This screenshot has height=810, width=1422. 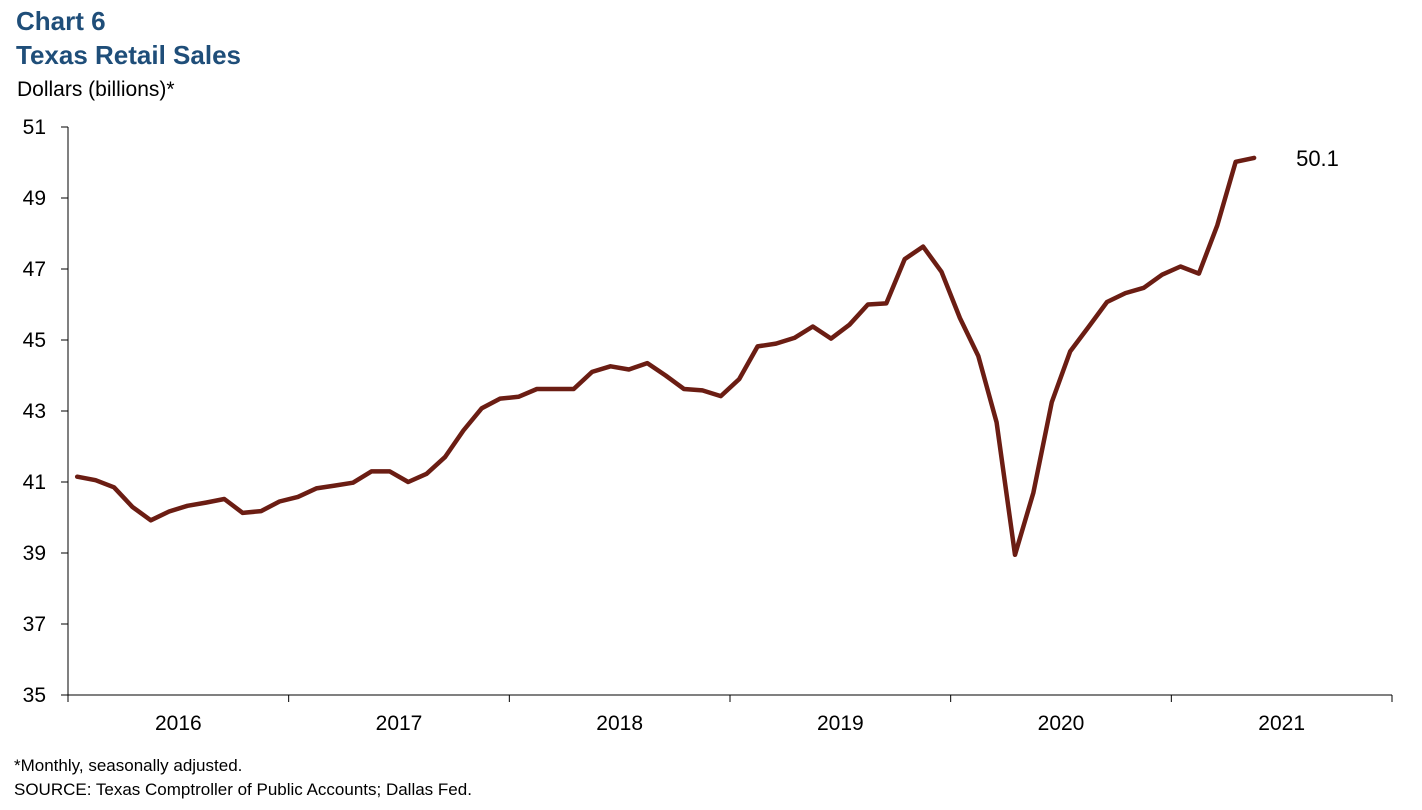 What do you see at coordinates (128, 55) in the screenshot?
I see `chart-title: Texas Retail Sales` at bounding box center [128, 55].